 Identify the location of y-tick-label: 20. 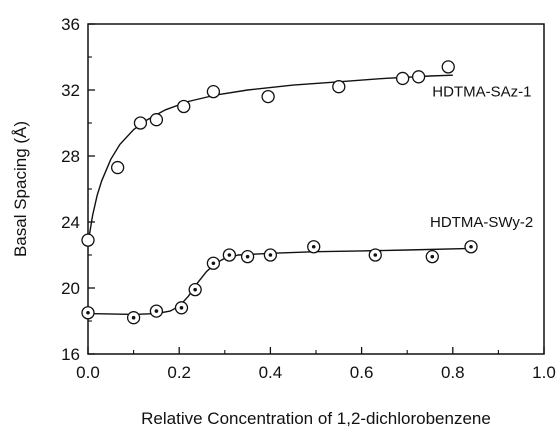
(70, 288).